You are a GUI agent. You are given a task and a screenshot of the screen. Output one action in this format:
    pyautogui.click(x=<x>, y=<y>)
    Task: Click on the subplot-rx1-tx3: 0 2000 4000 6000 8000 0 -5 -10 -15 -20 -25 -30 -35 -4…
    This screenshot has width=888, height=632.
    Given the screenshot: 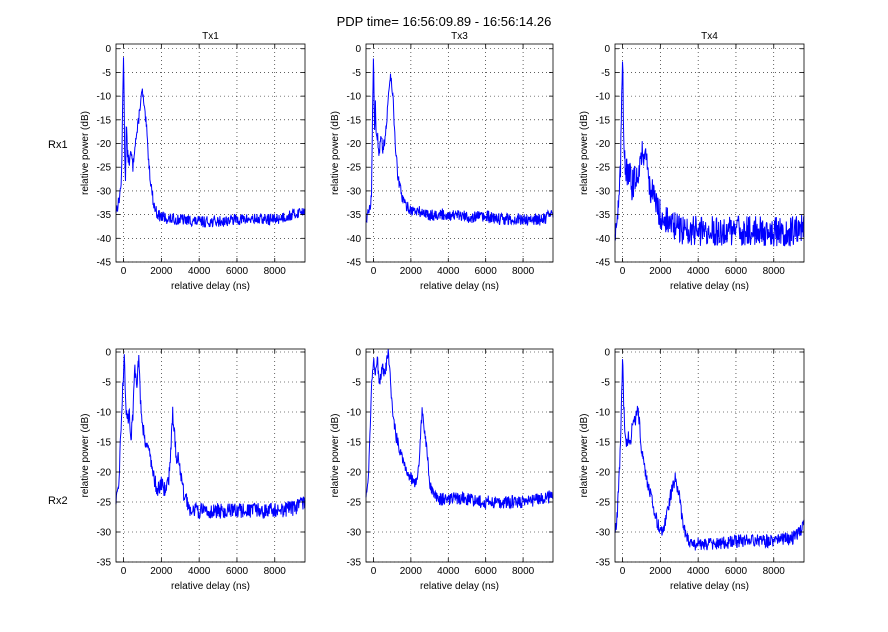 What is the action you would take?
    pyautogui.click(x=442, y=161)
    